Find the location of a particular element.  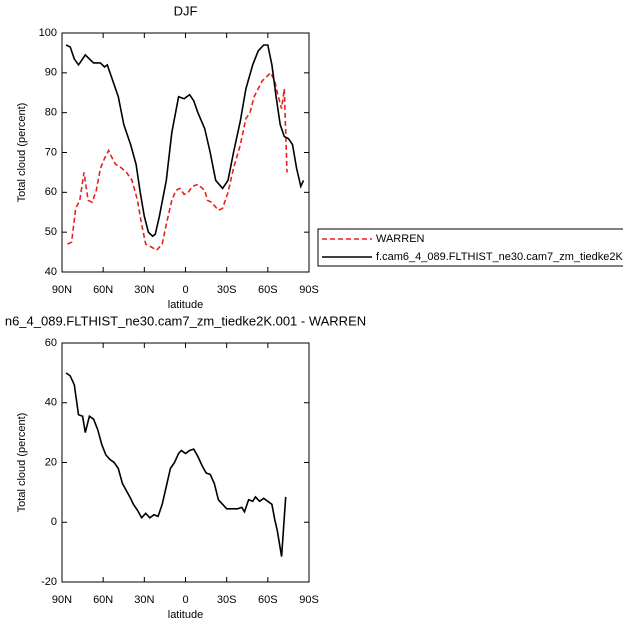

y-tick-label: -20 is located at coordinates (49, 582).